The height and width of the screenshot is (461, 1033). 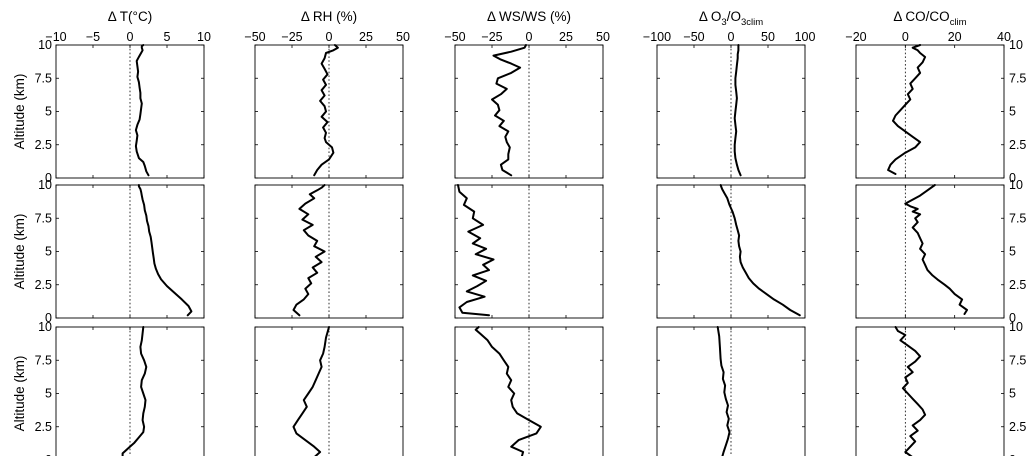 What do you see at coordinates (111, 107) in the screenshot?
I see `panel: −10 −5 0 5 10 0 2.5 5 7.5 10 Altitude (km)` at bounding box center [111, 107].